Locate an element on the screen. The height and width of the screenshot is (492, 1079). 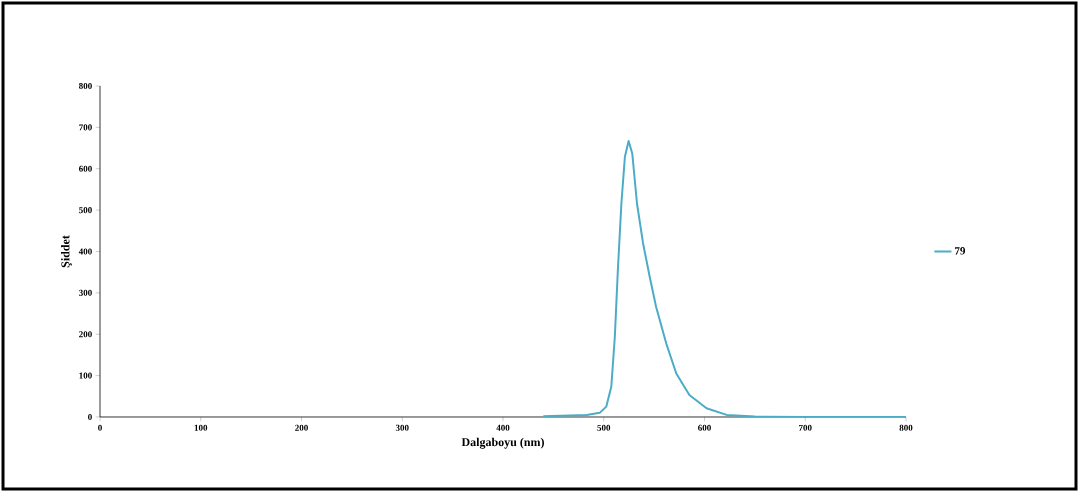
x-axis-title: Dalgaboyu (nm) is located at coordinates (502, 443).